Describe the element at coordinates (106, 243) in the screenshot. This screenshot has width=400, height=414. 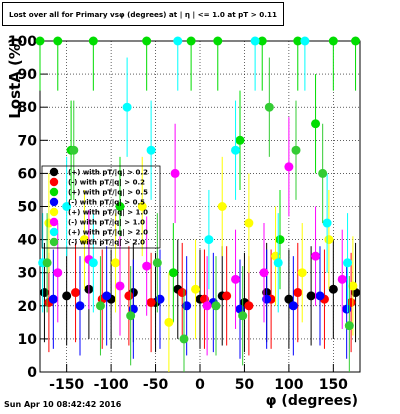
I see `legend-label: (-) with pT/|q| > 2.0` at that location.